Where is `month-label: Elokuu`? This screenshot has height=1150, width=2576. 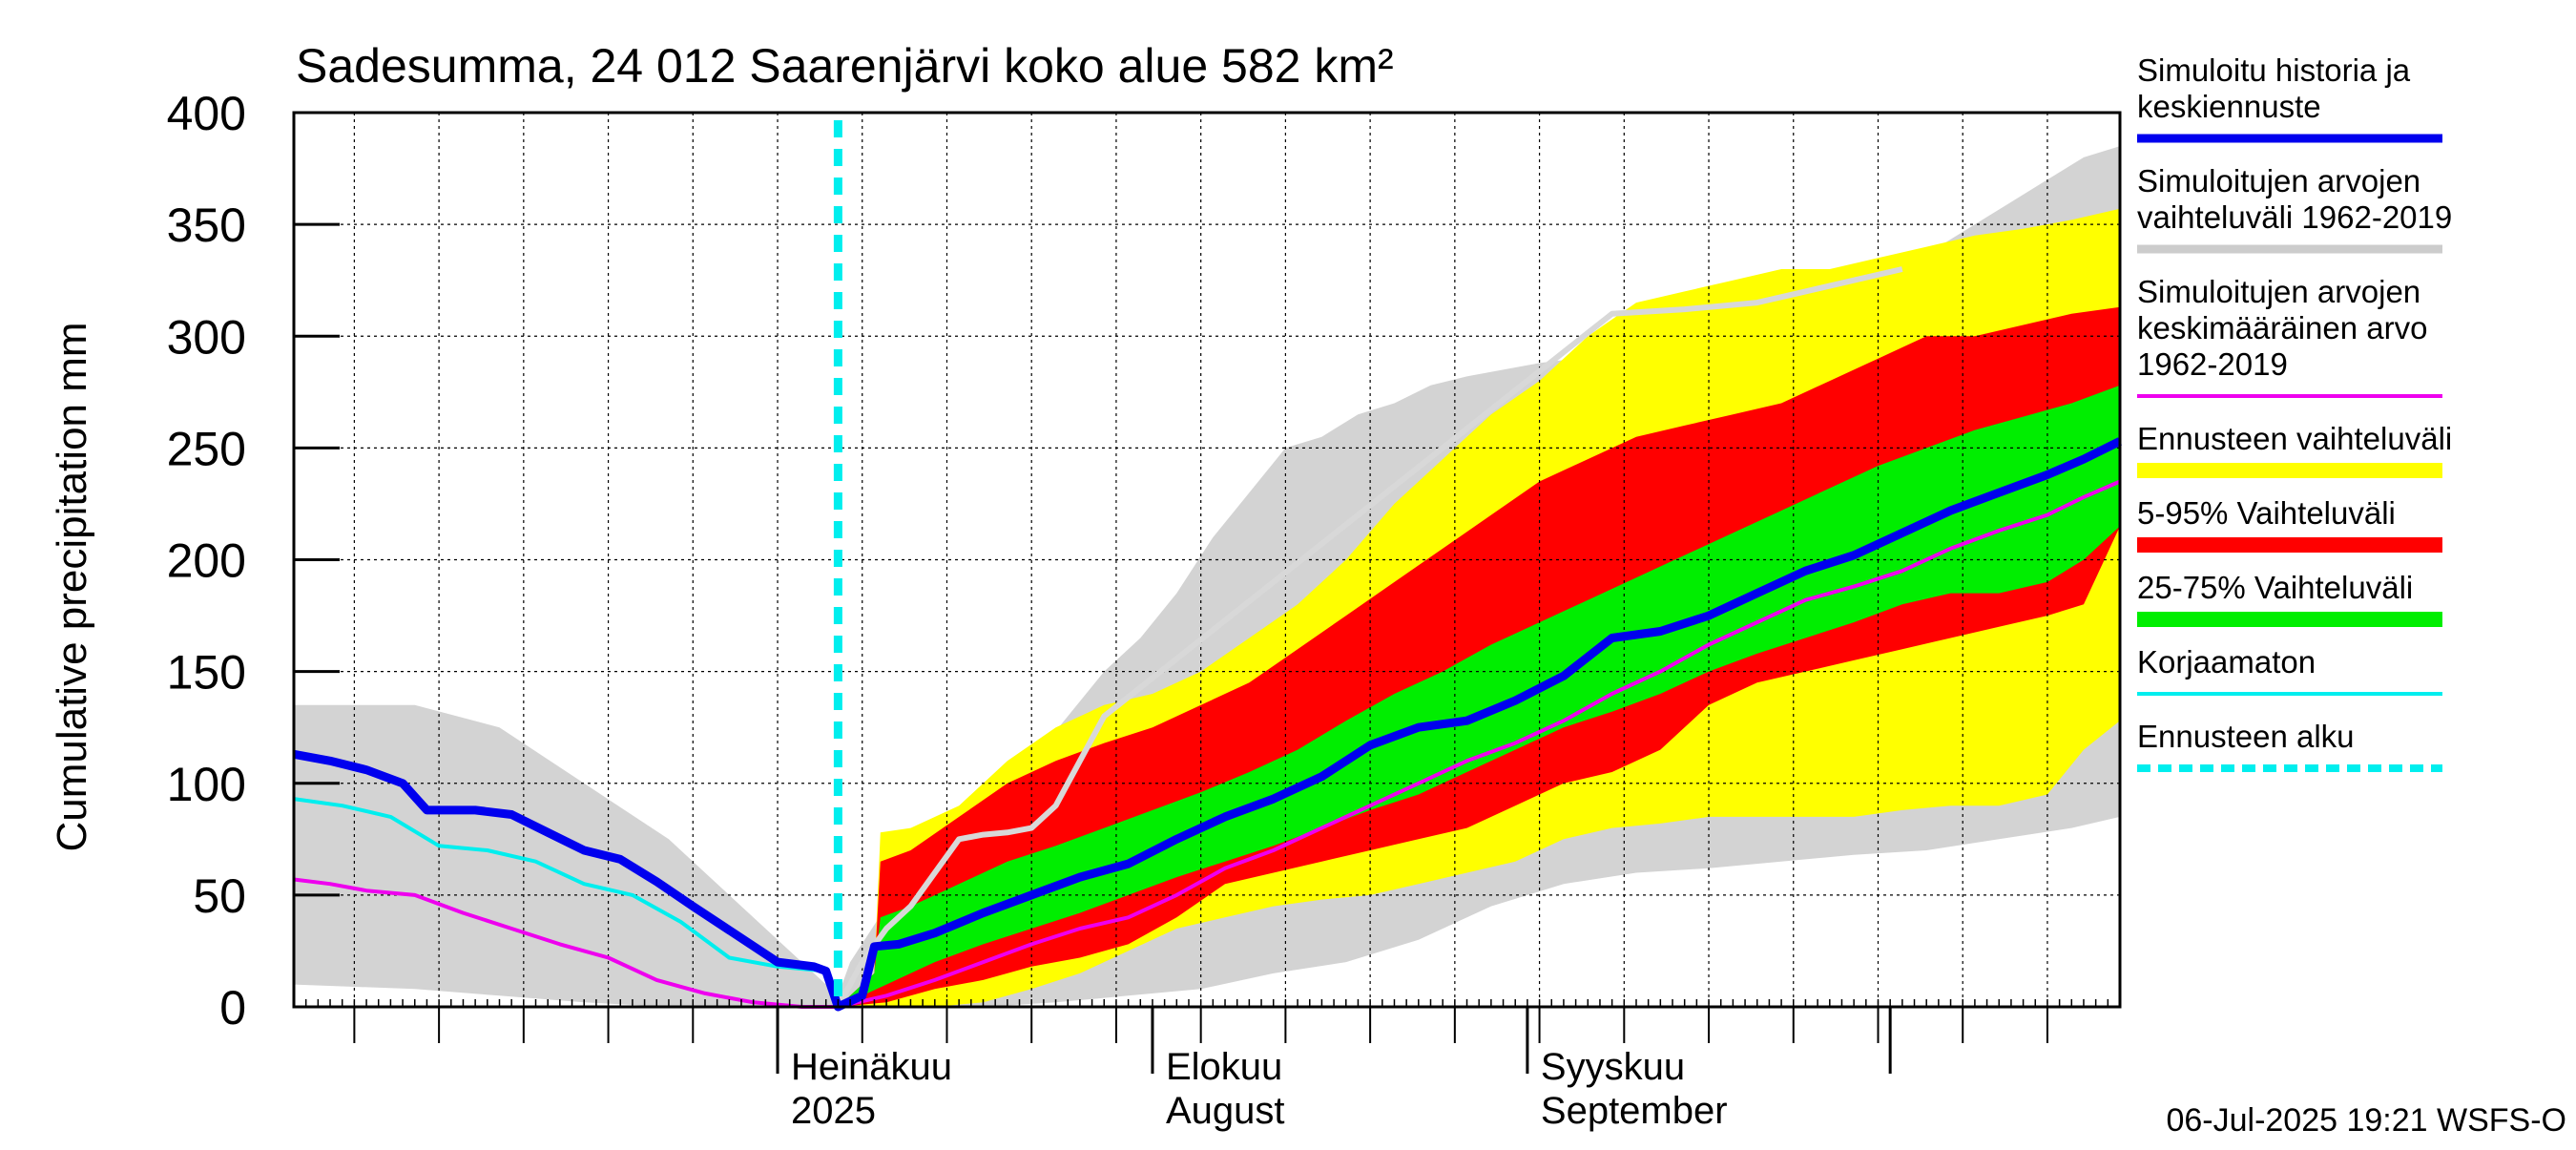
month-label: Elokuu is located at coordinates (1224, 1067).